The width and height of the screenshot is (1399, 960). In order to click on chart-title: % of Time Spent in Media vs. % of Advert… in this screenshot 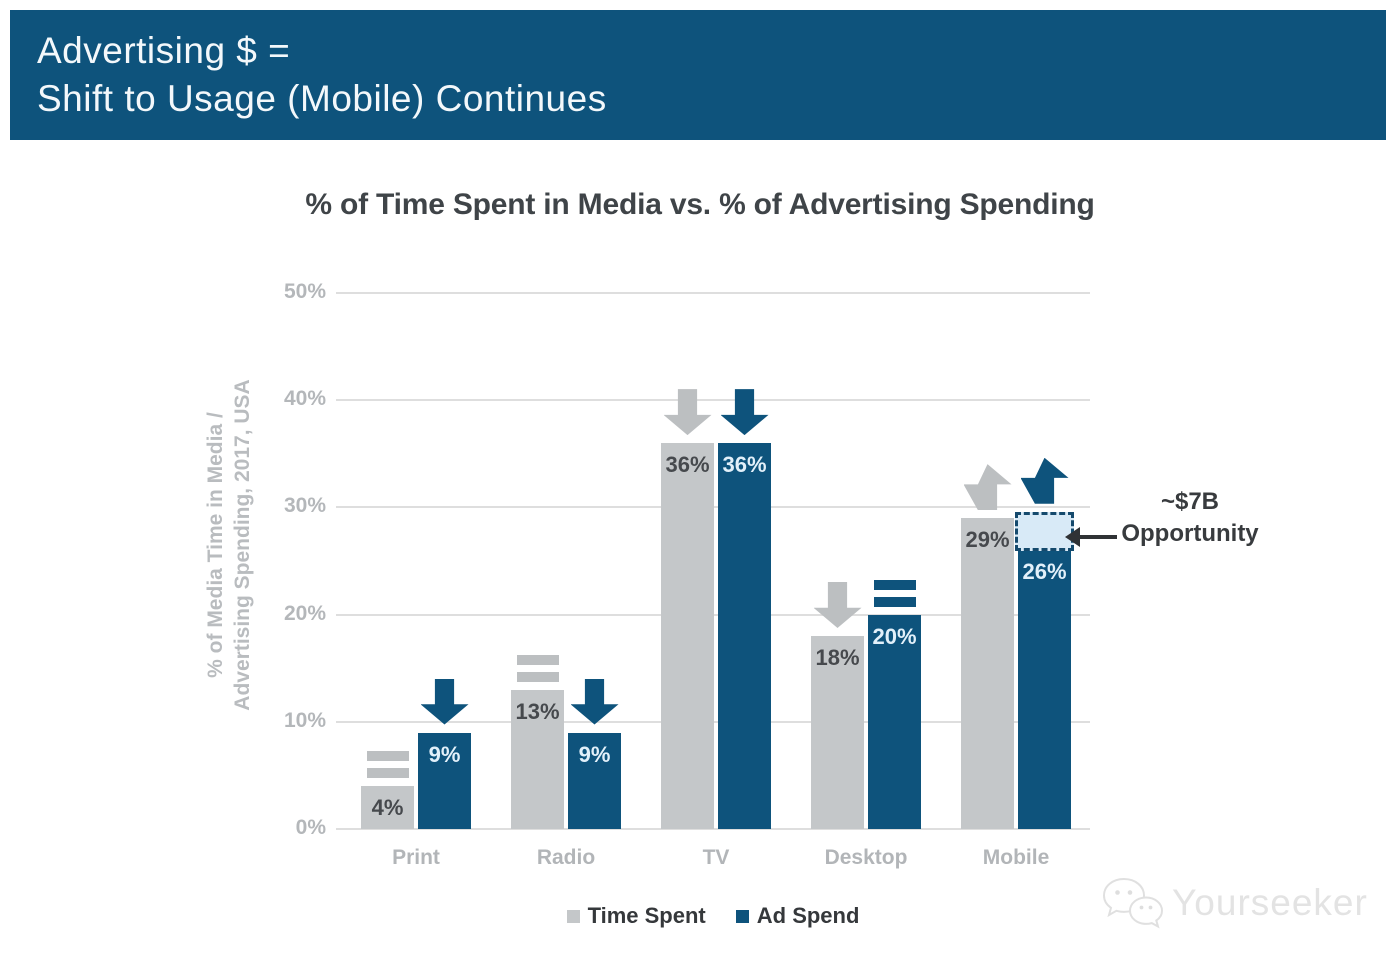, I will do `click(700, 204)`.